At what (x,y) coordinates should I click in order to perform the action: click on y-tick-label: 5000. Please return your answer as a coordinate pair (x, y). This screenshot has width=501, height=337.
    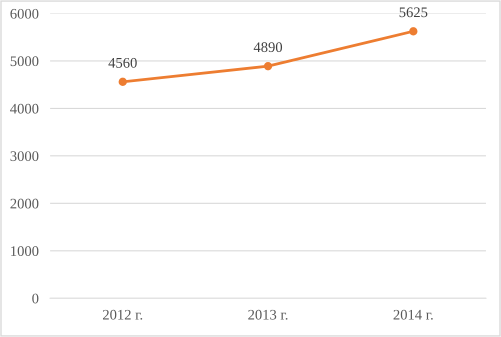
    Looking at the image, I should click on (24, 61).